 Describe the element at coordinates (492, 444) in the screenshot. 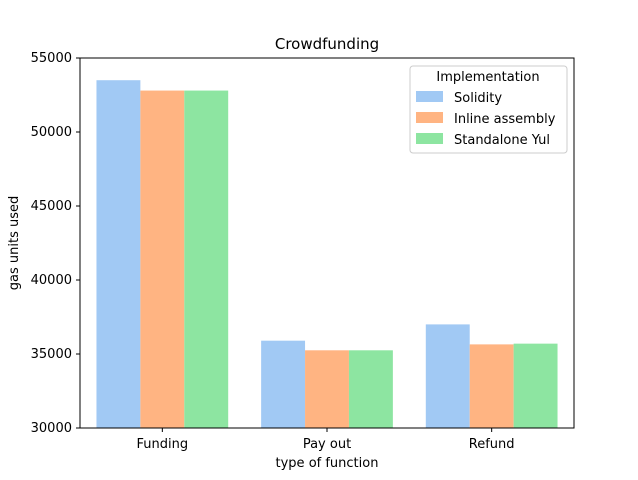

I see `x-tick-label: Refund` at that location.